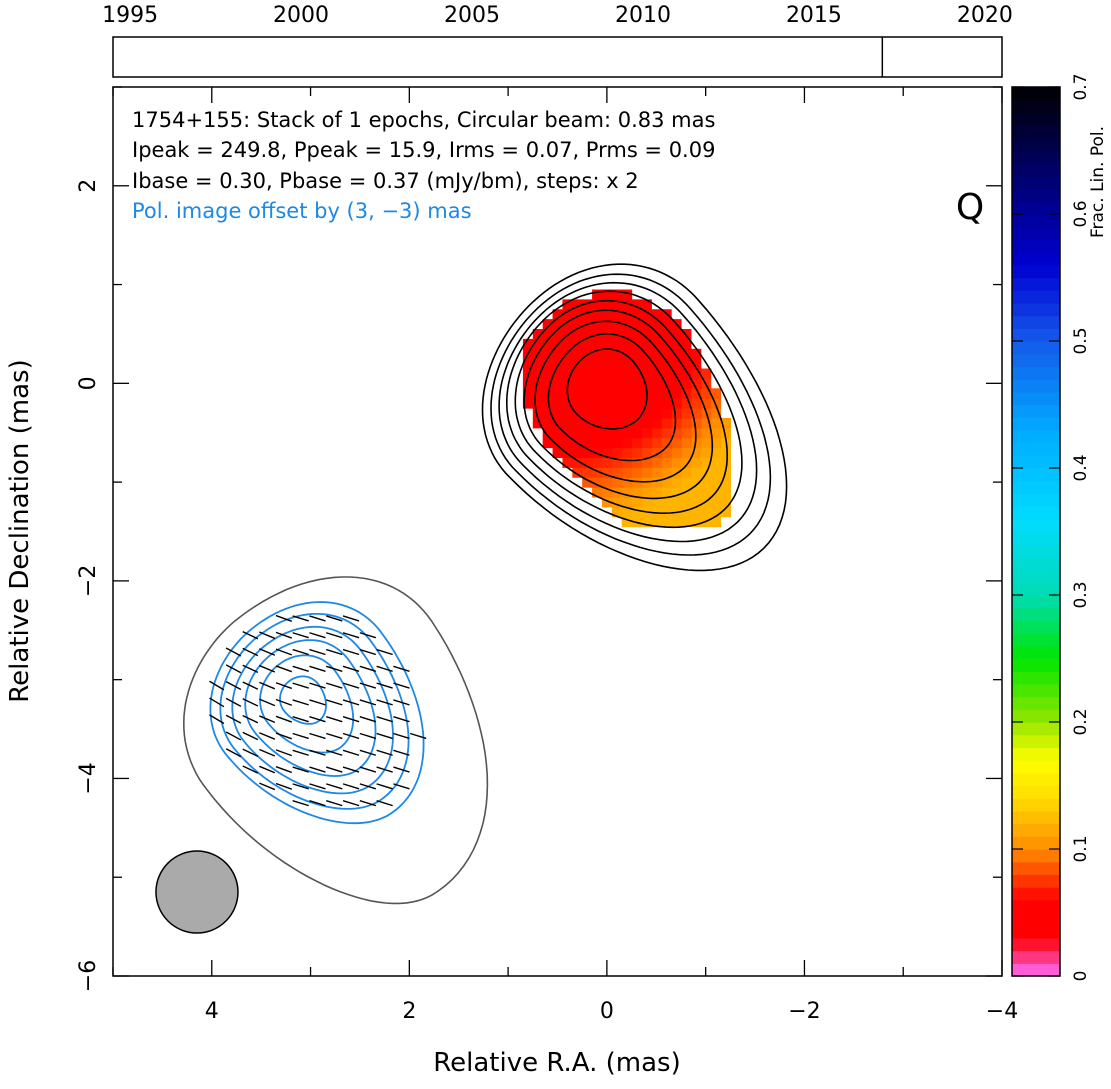 The image size is (1111, 1089). Describe the element at coordinates (472, 15) in the screenshot. I see `timeline-year-label: 2005` at that location.